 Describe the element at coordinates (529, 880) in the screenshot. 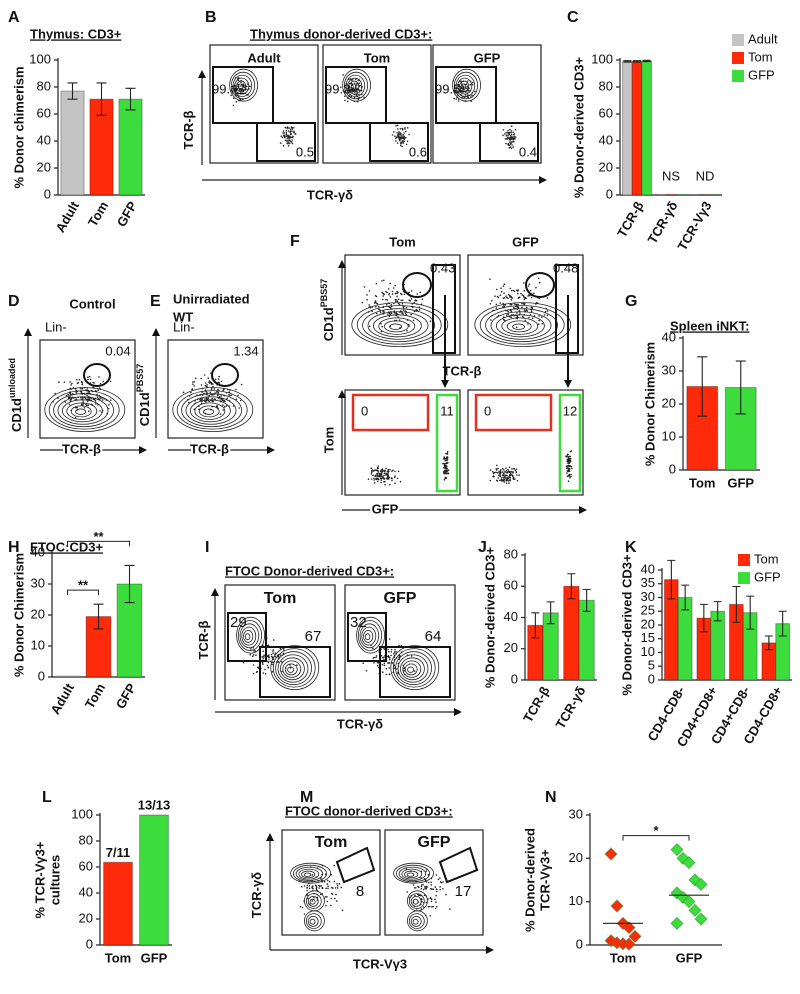

I see `y-axis-label: % Donor-derived` at that location.